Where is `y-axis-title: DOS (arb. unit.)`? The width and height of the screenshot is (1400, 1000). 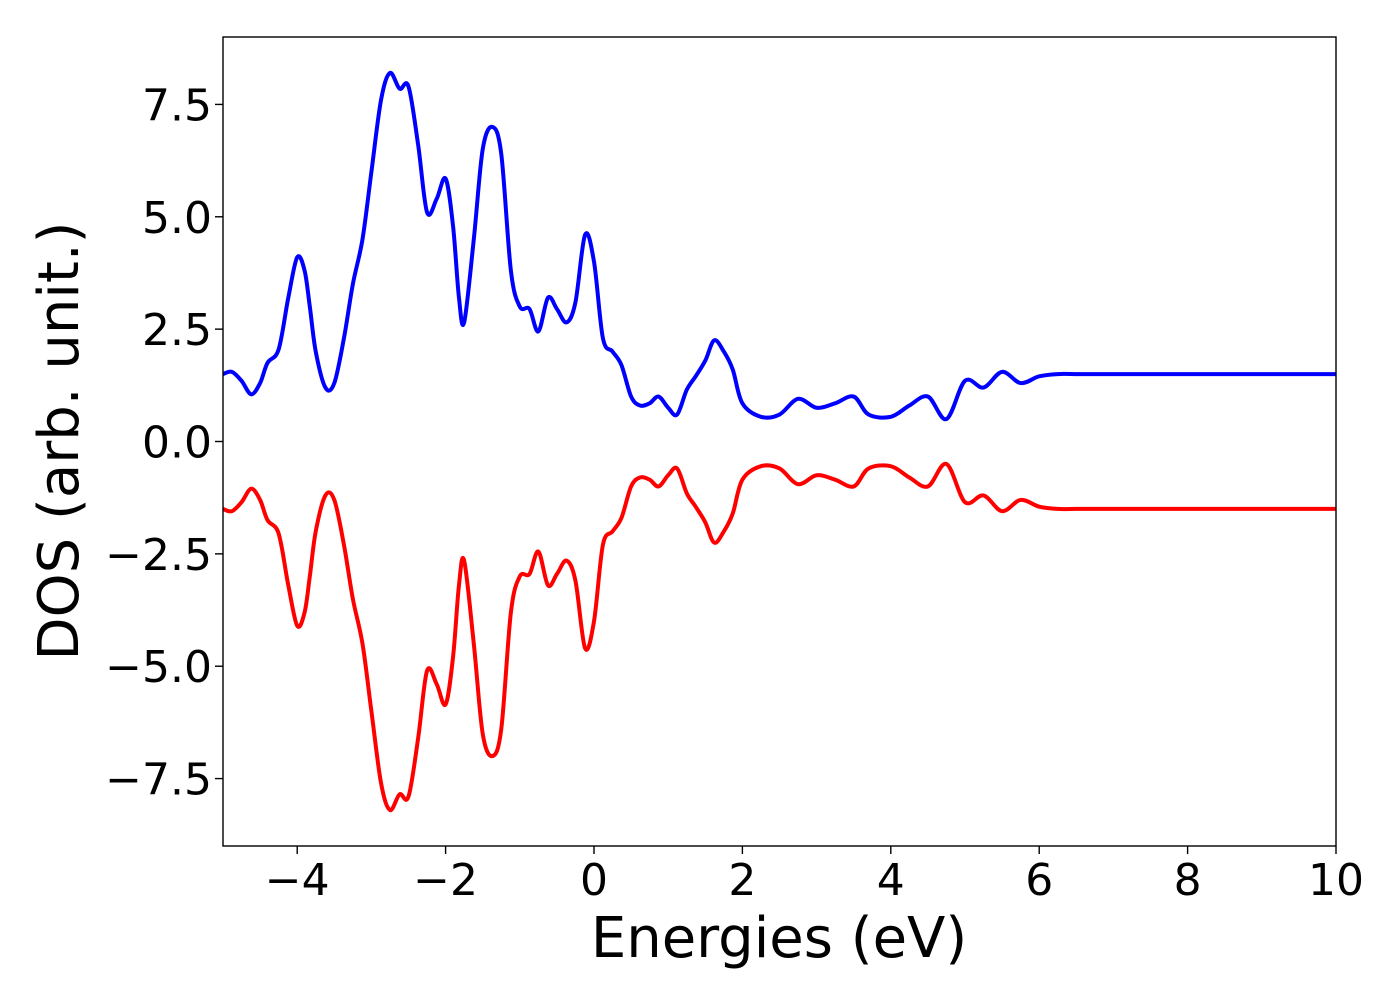 y-axis-title: DOS (arb. unit.) is located at coordinates (59, 440).